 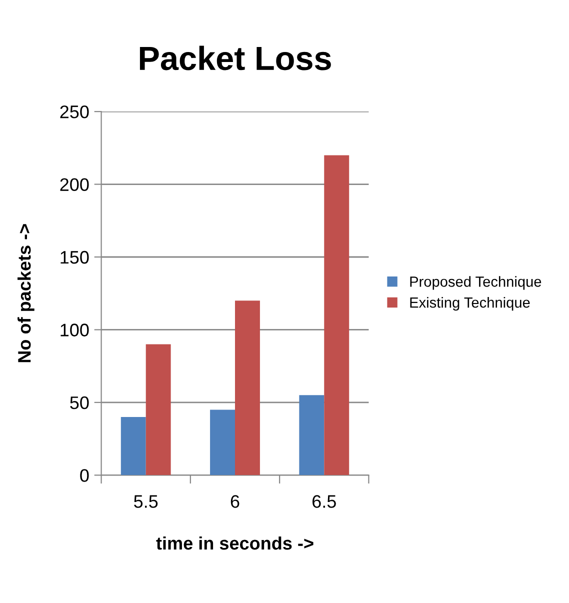 What do you see at coordinates (146, 501) in the screenshot?
I see `x-tick-label: 5.5` at bounding box center [146, 501].